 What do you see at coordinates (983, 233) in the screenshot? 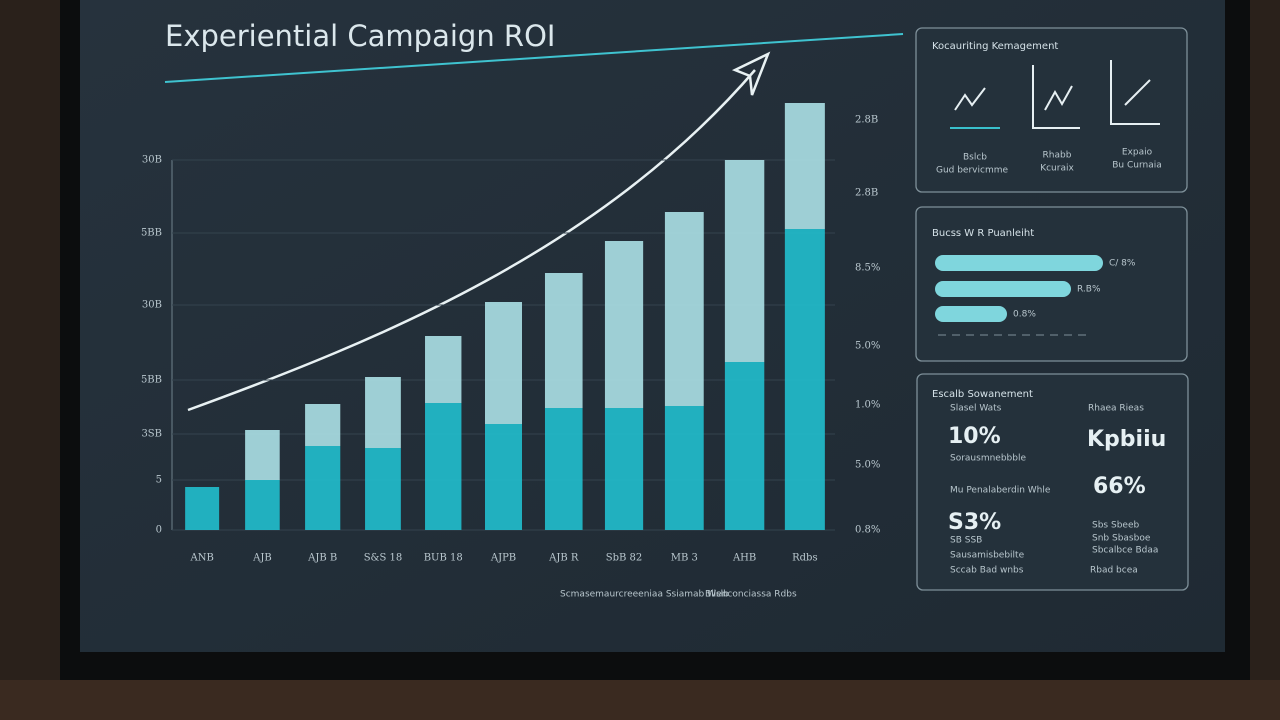
I see `panel-title: Bucss W R Puanleiht` at bounding box center [983, 233].